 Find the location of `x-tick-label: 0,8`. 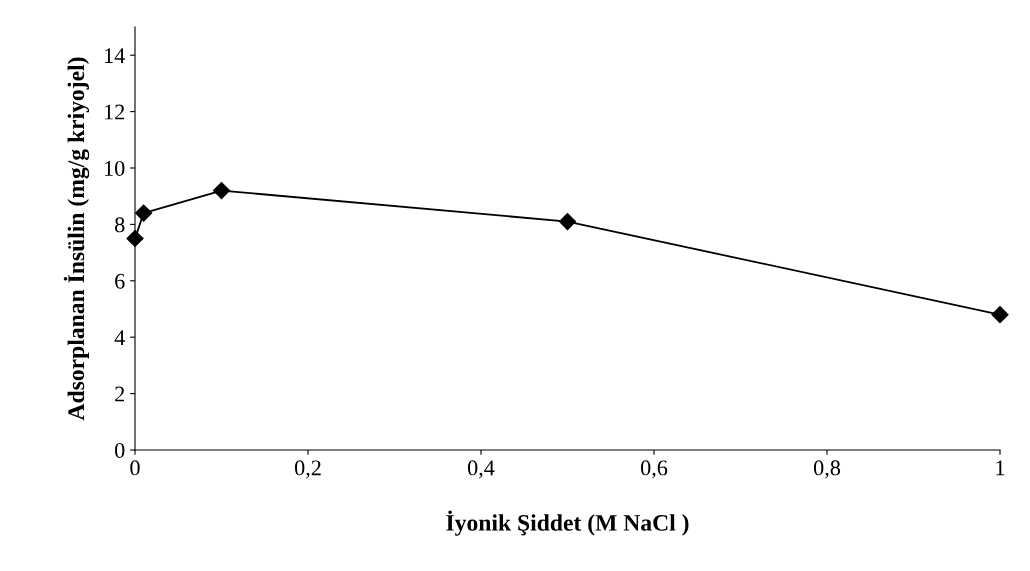

x-tick-label: 0,8 is located at coordinates (827, 469).